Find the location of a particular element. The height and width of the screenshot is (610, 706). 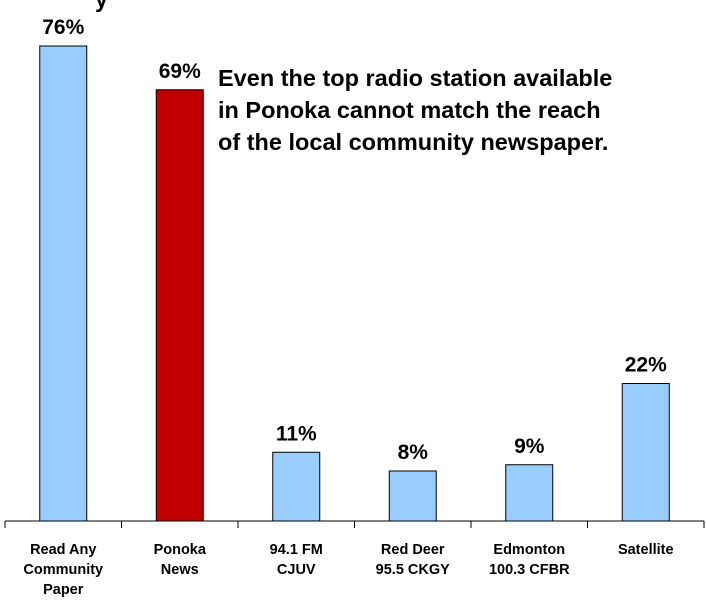

data-label: 8% is located at coordinates (413, 452).